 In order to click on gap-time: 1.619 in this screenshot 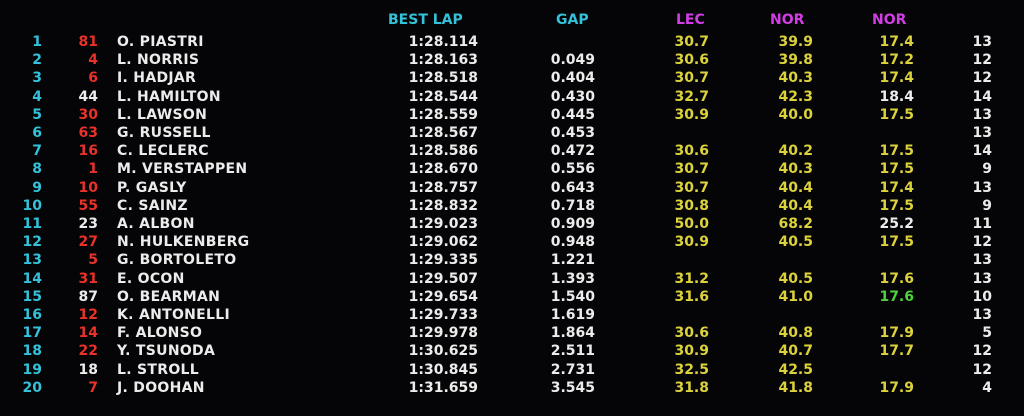, I will do `click(572, 315)`.